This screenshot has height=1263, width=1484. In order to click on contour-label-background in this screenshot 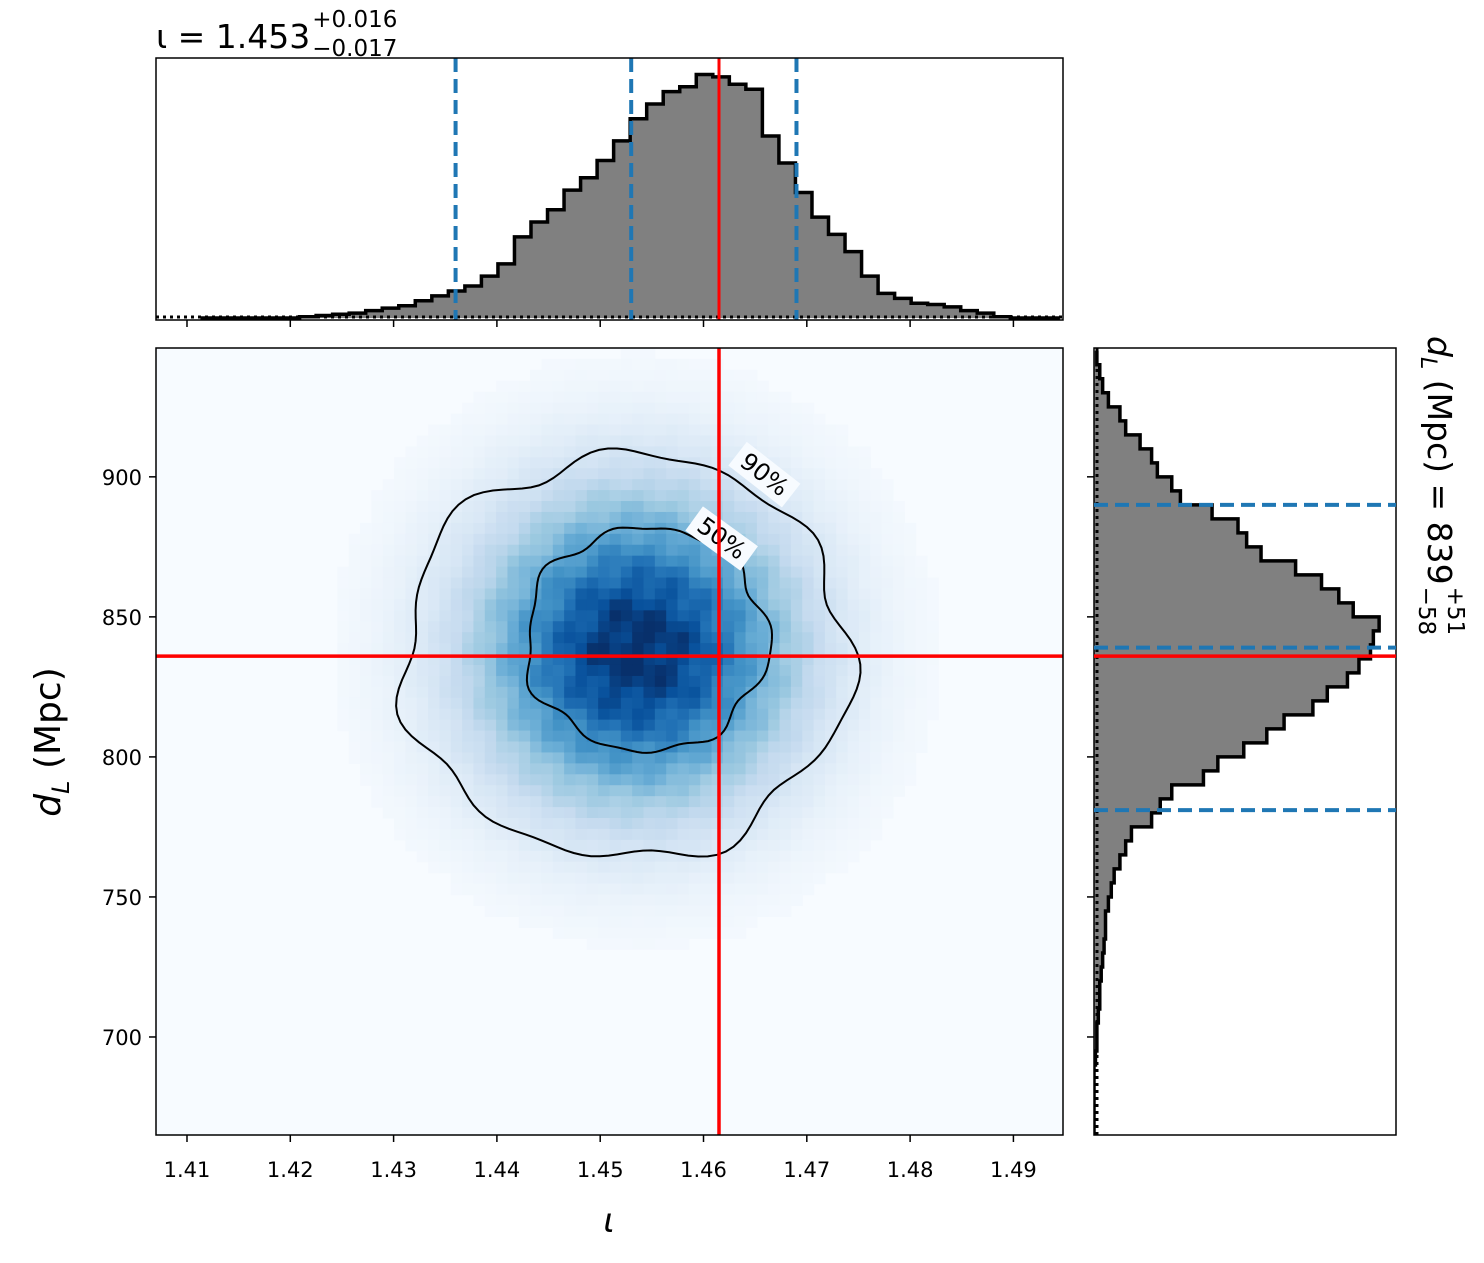, I will do `click(721, 538)`.